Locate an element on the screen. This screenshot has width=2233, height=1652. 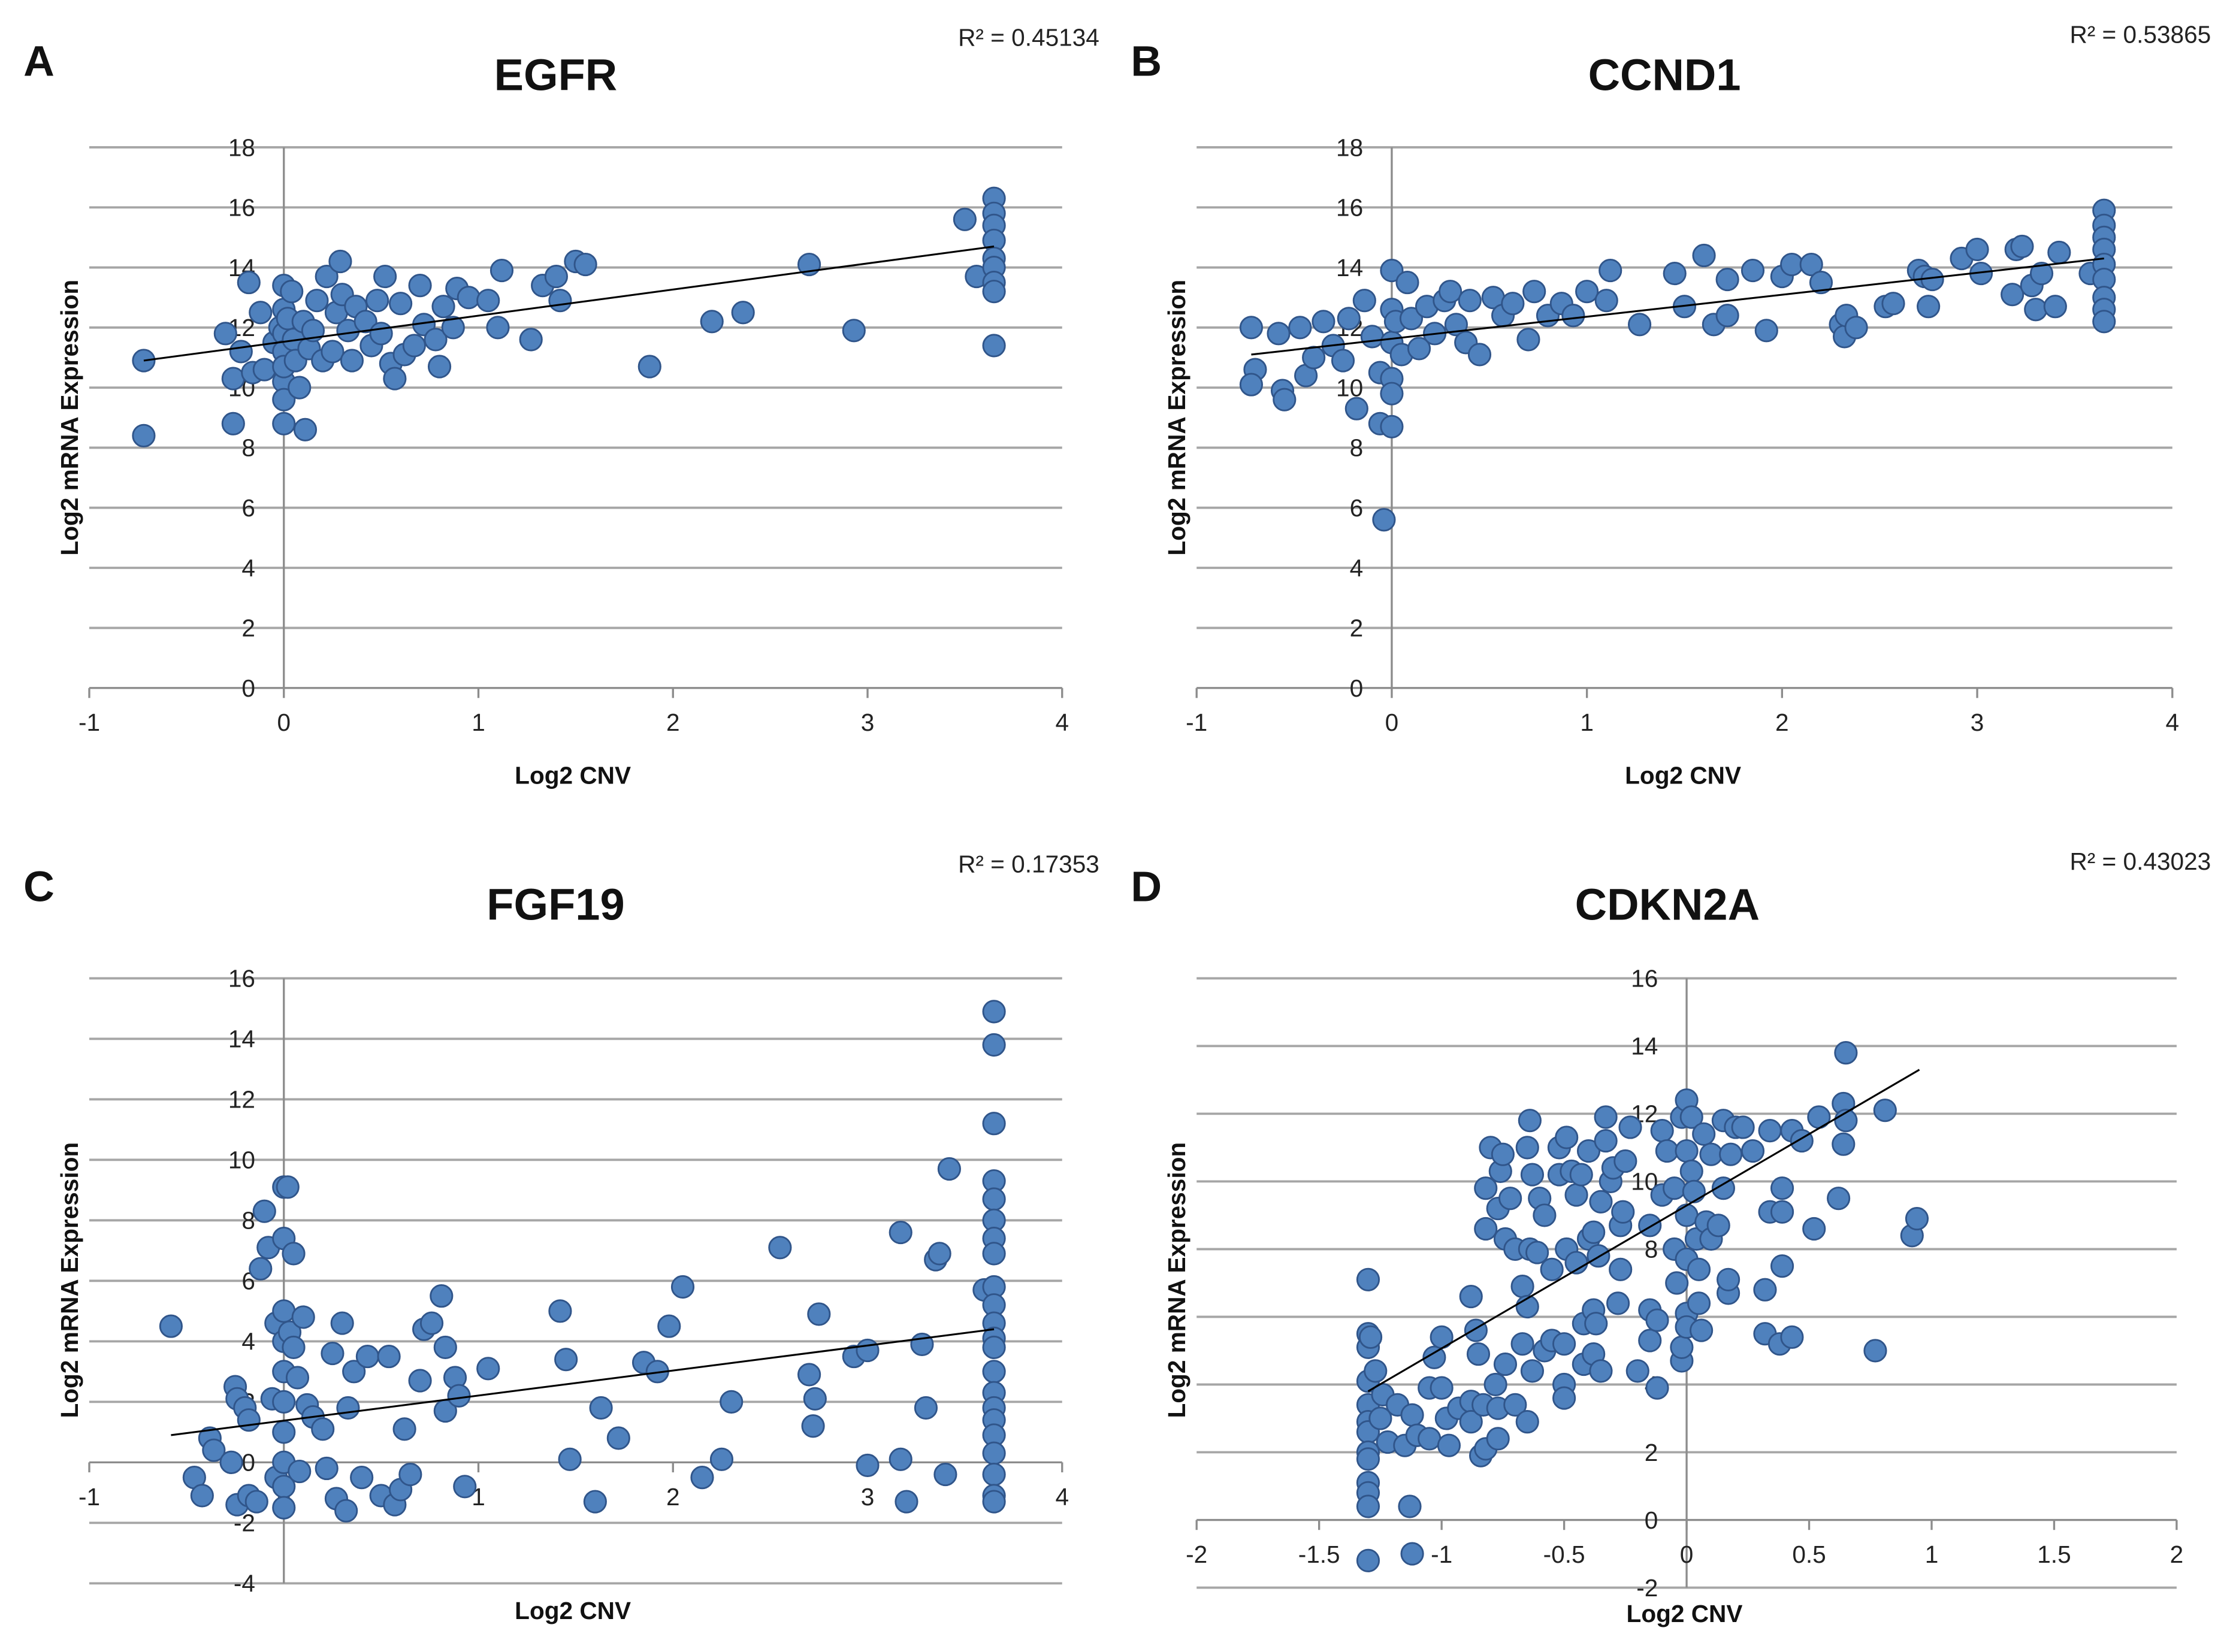
y-tick-label: 18 is located at coordinates (241, 147).